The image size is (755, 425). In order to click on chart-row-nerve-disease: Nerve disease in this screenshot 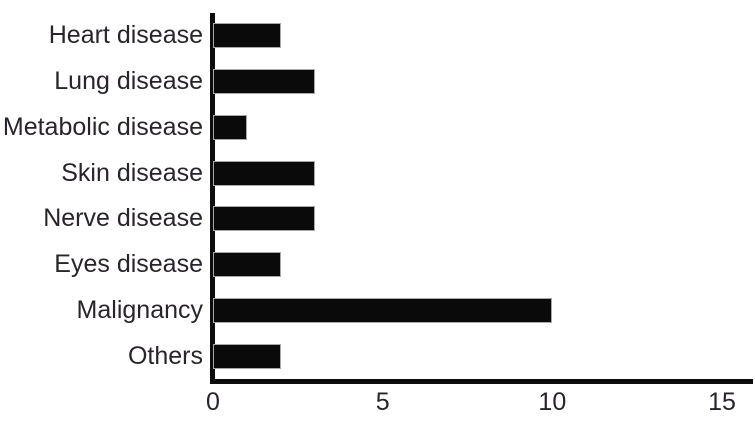, I will do `click(377, 219)`.